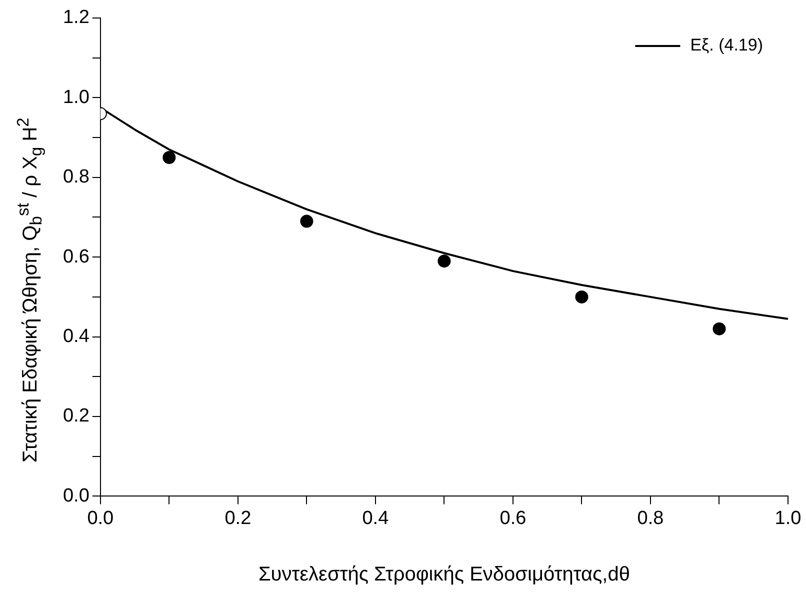 The width and height of the screenshot is (806, 601). I want to click on x-tick-label: 0.2, so click(238, 518).